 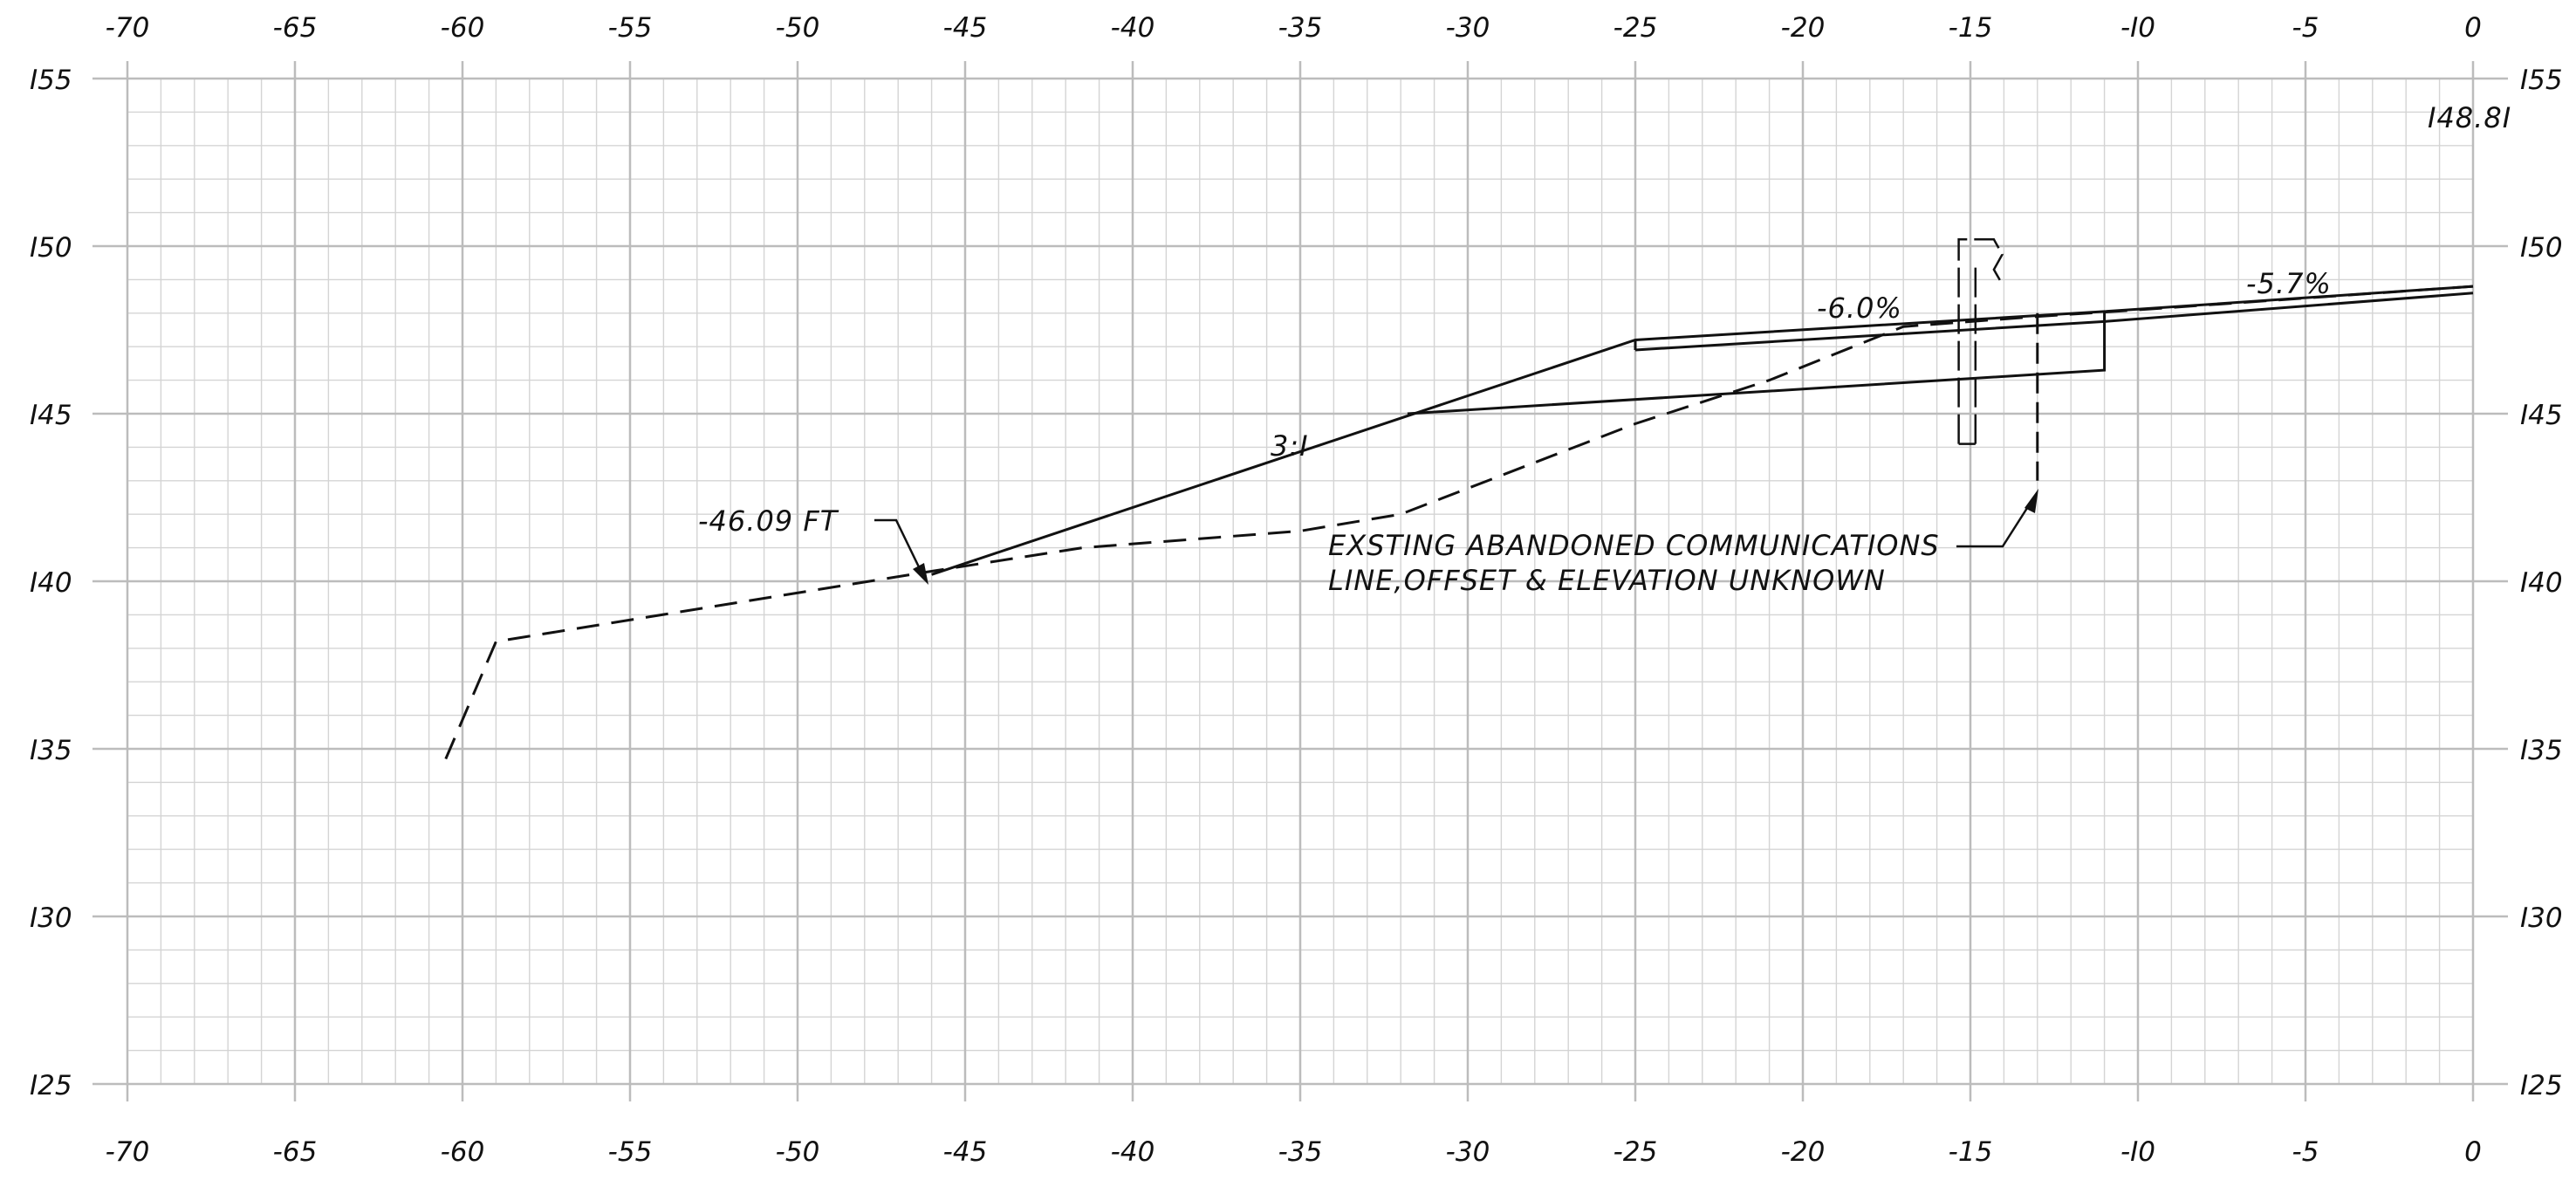 I want to click on elevation-axis-right: I55 I50 I45 I40 I35 I30 I25, so click(x=2541, y=583).